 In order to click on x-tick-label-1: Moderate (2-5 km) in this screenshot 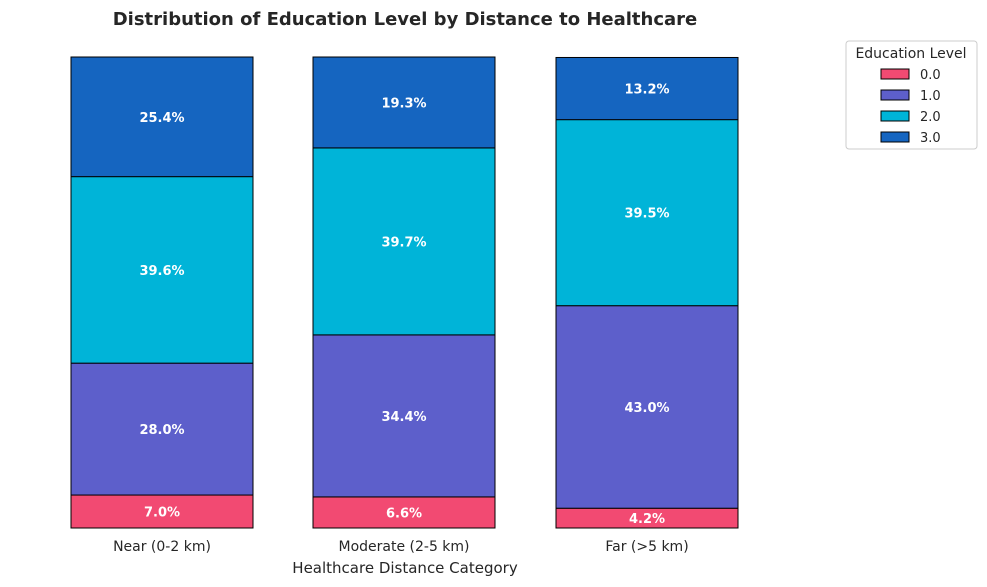, I will do `click(403, 547)`.